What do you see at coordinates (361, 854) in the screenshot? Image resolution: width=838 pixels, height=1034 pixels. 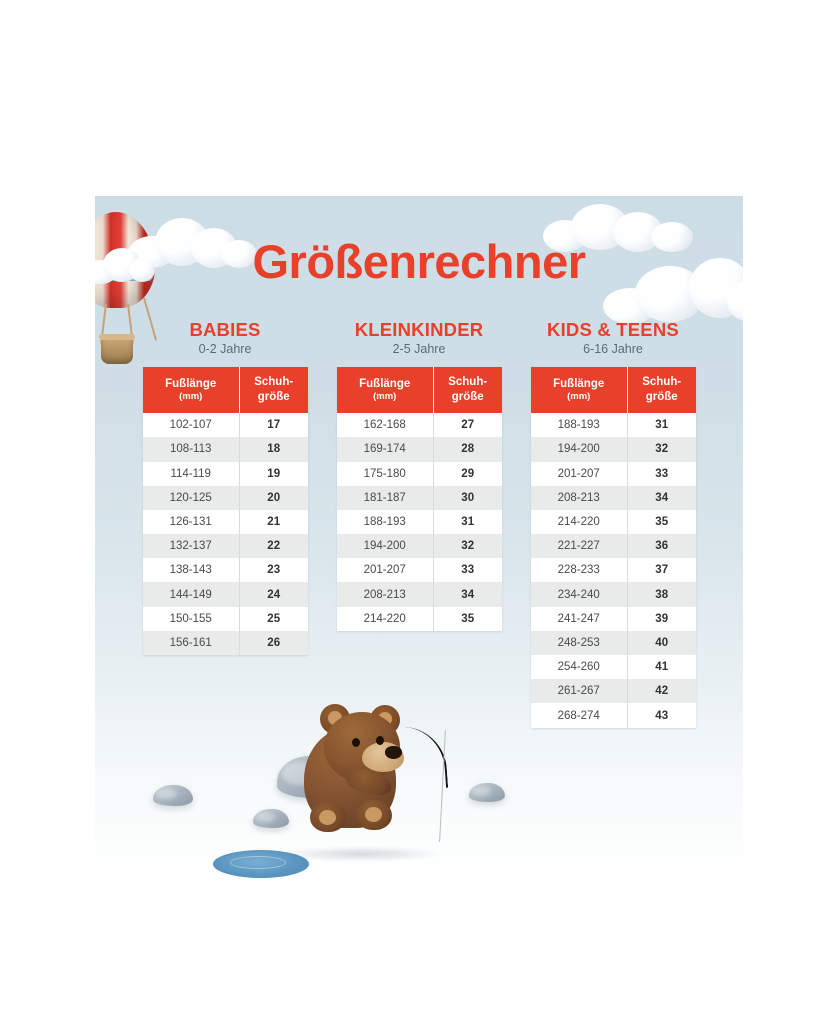 I see `bear-shadow` at bounding box center [361, 854].